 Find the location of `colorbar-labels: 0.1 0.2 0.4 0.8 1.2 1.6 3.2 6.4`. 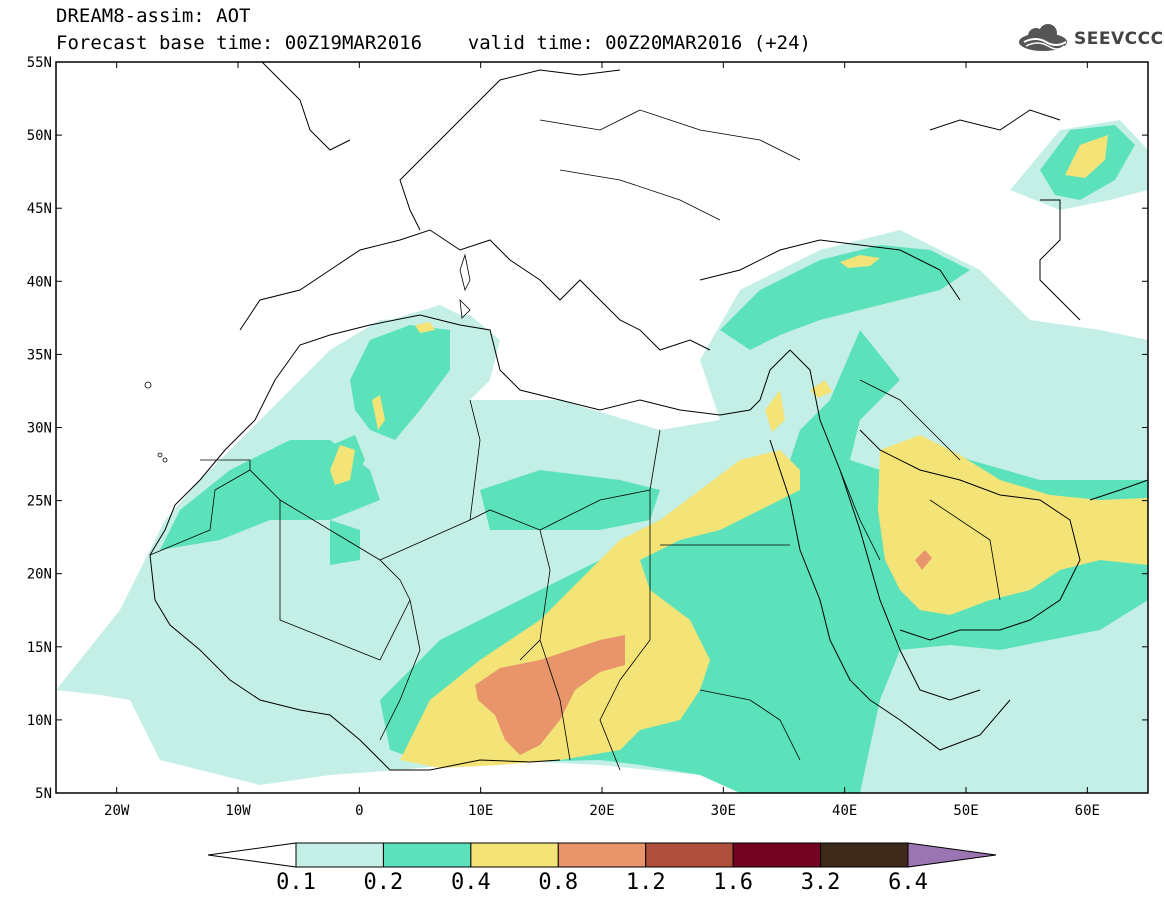

colorbar-labels: 0.1 0.2 0.4 0.8 1.2 1.6 3.2 6.4 is located at coordinates (602, 882).